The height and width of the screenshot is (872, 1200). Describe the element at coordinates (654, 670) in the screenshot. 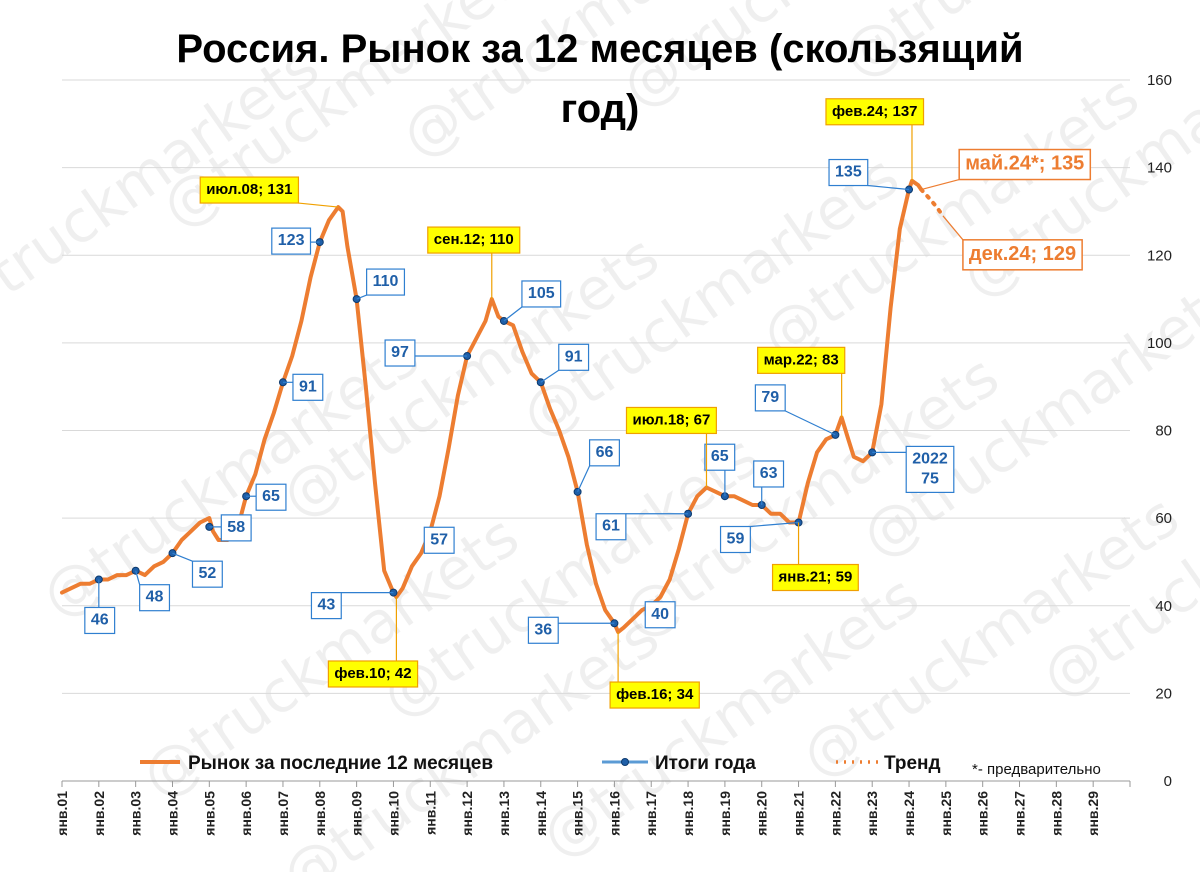

I see `highlight-label: фев.16; 34` at that location.